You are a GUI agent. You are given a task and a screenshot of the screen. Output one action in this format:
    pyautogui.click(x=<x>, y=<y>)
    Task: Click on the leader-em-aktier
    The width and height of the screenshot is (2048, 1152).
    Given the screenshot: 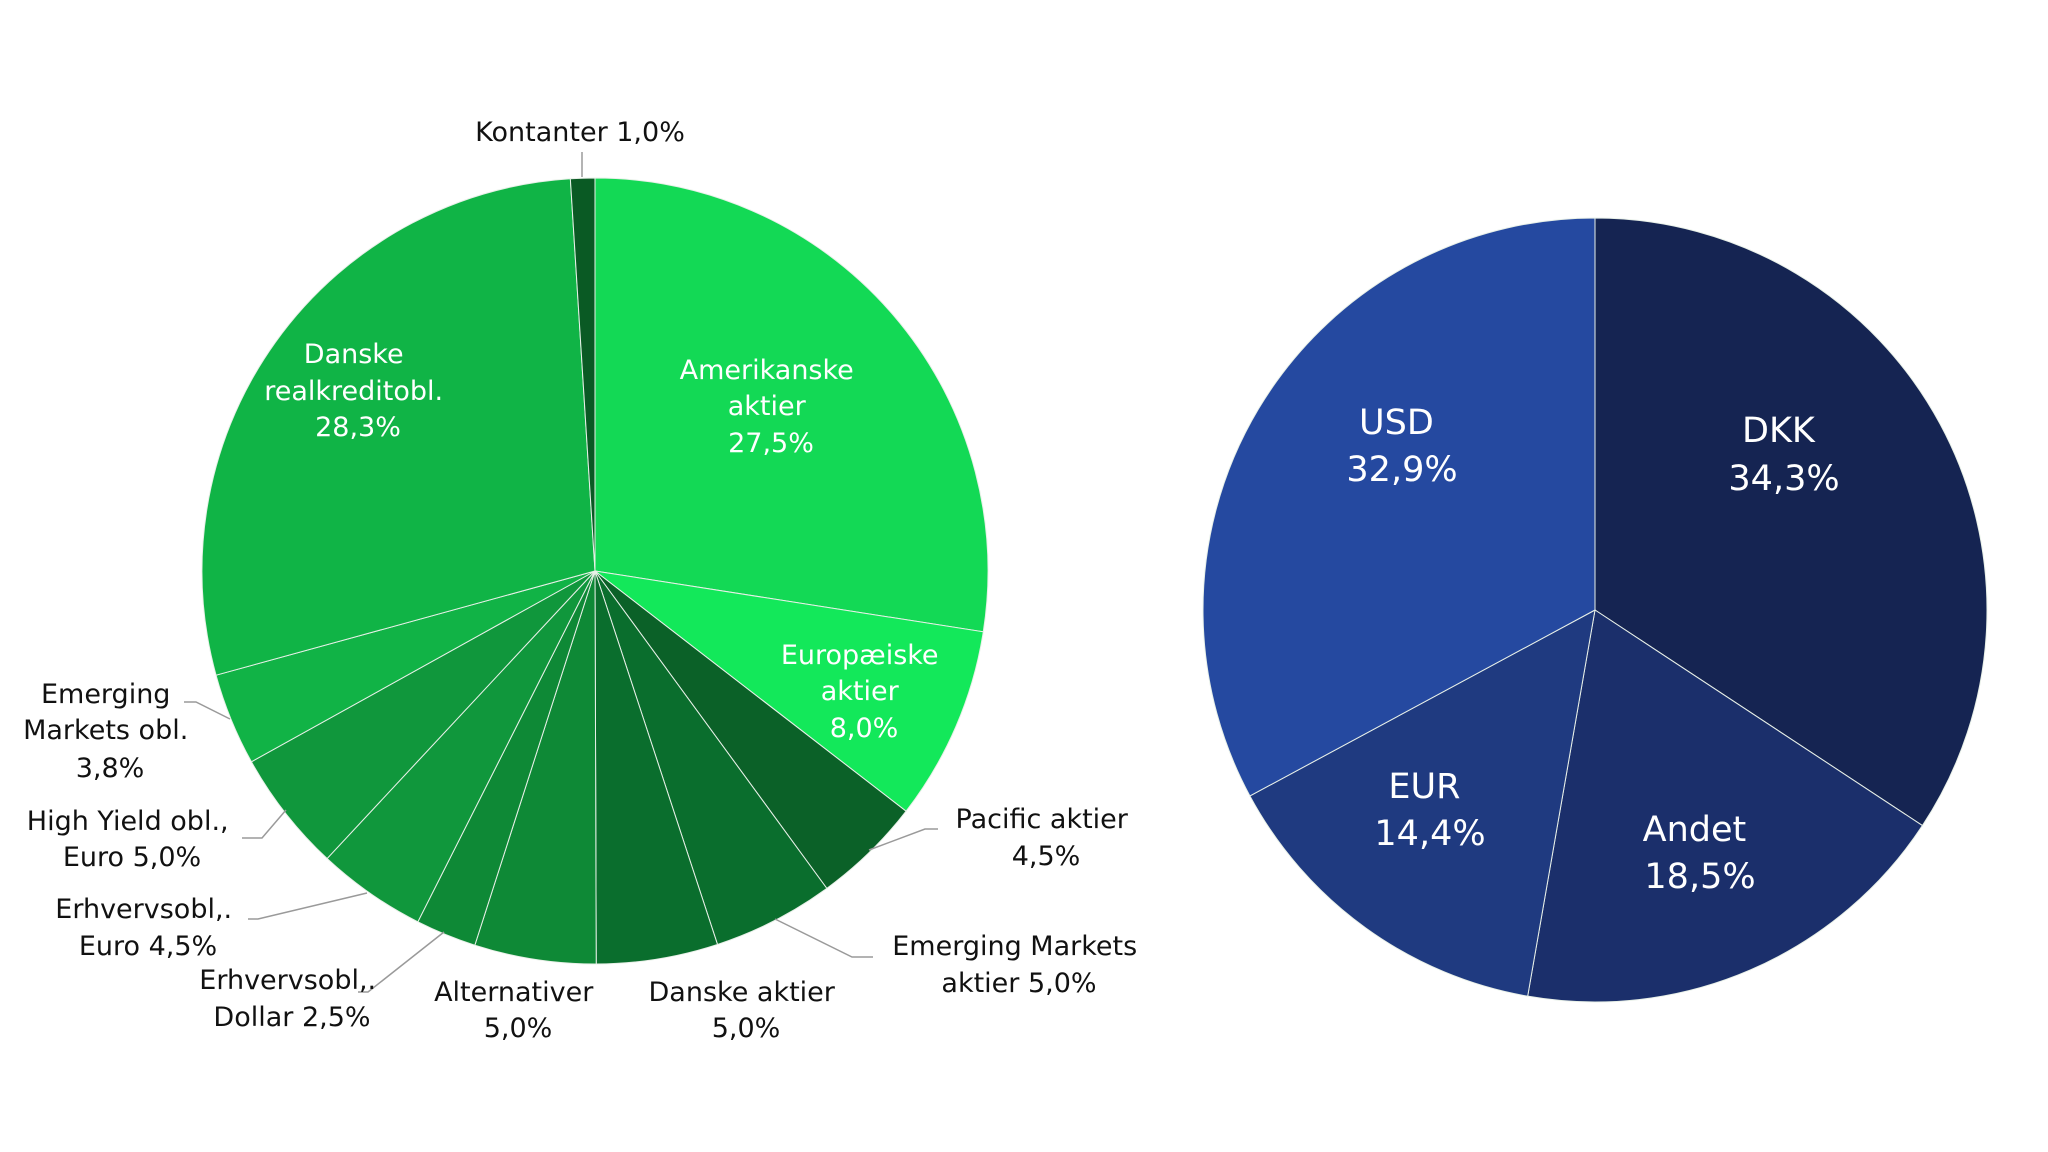 What is the action you would take?
    pyautogui.click(x=823, y=938)
    